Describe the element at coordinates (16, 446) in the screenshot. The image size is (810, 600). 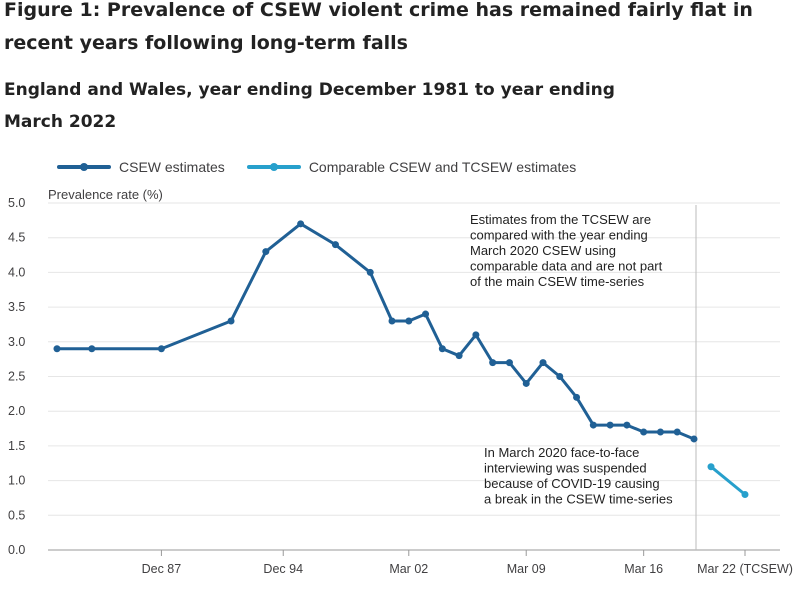
I see `y-tick-label: 1.5` at that location.